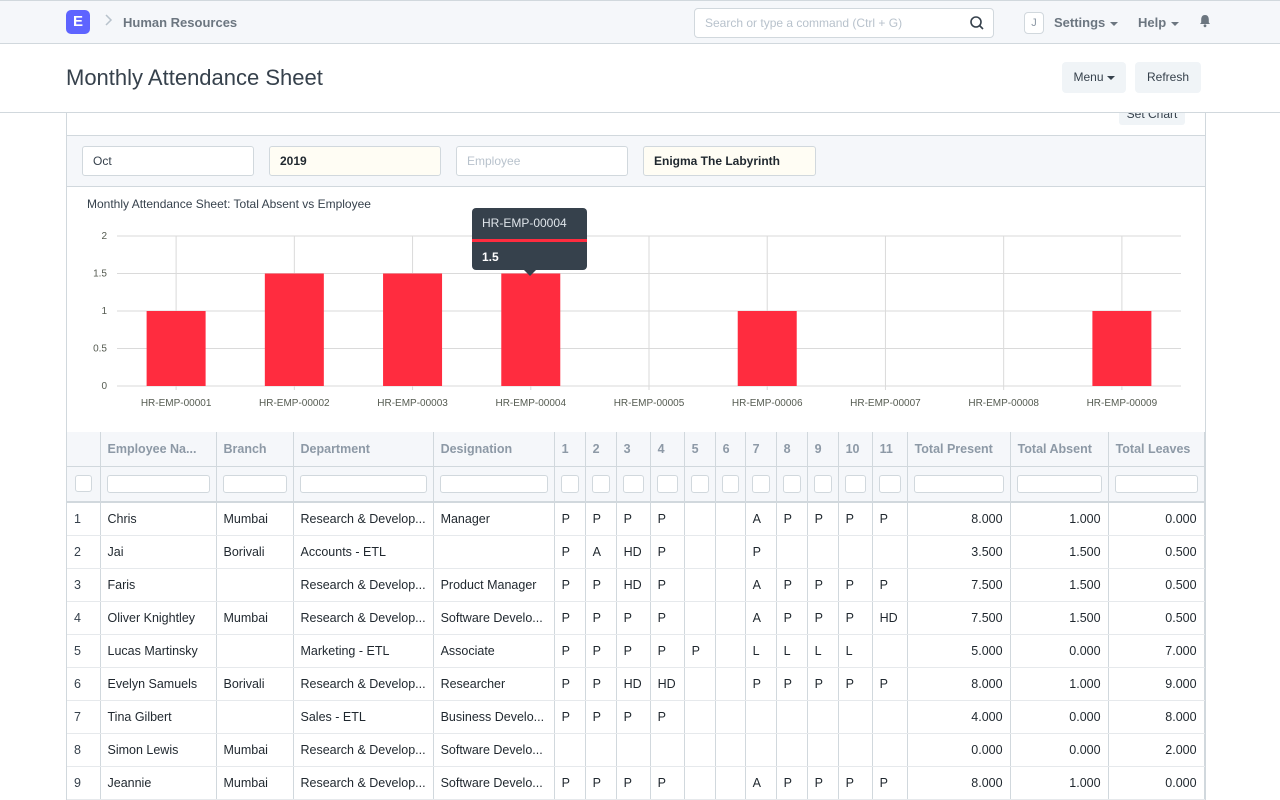 This screenshot has width=1280, height=800. Describe the element at coordinates (1059, 684) in the screenshot. I see `table-cell: 1.000` at that location.